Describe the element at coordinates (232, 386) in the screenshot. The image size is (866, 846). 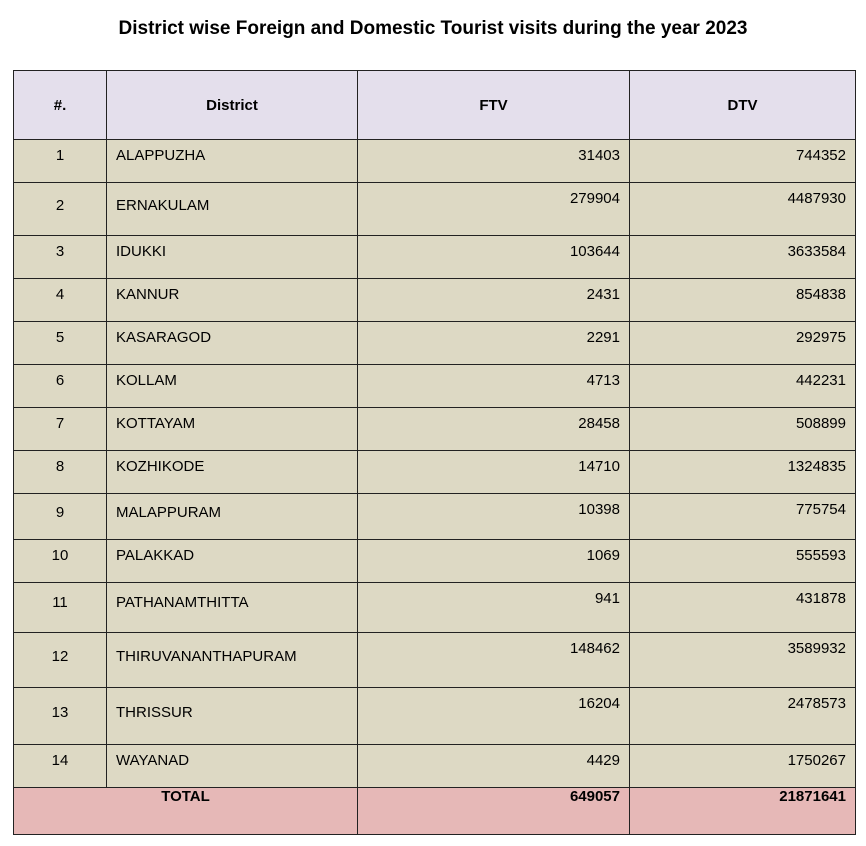
I see `row-district: KOLLAM` at that location.